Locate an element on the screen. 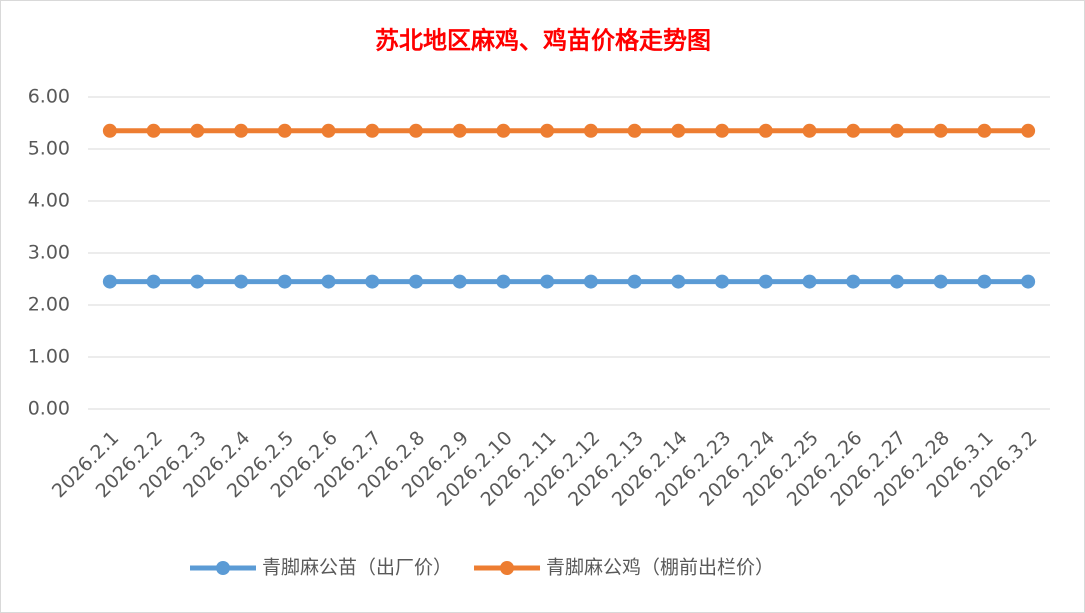 The width and height of the screenshot is (1085, 613). y-tick-label: 2.00 is located at coordinates (49, 305).